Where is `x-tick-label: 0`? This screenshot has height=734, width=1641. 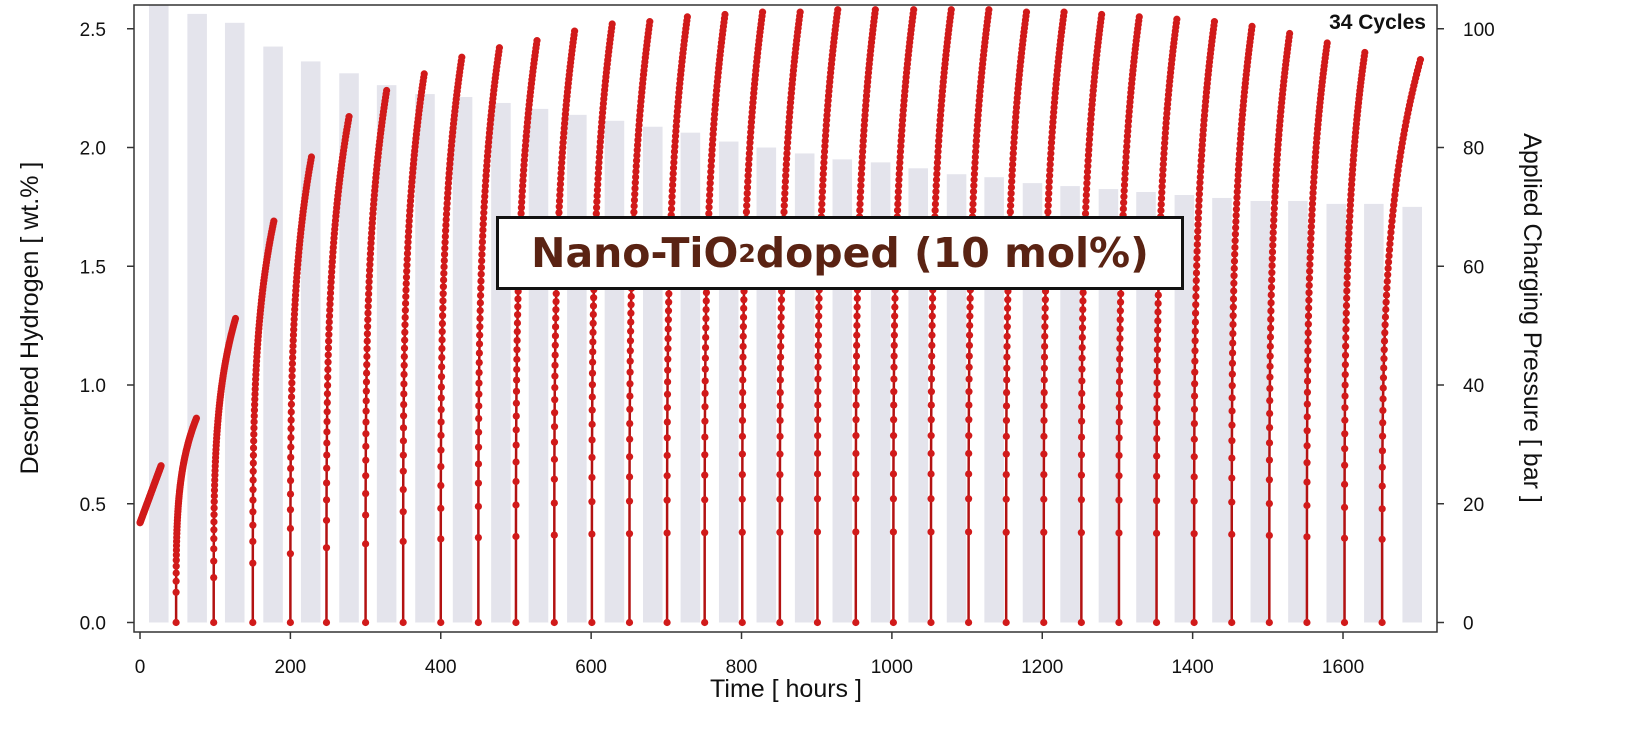 x-tick-label: 0 is located at coordinates (140, 667).